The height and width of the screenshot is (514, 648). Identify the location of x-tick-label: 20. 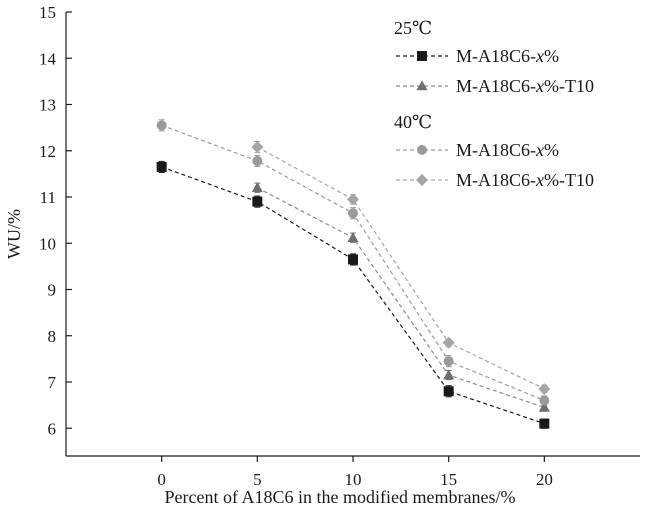
(544, 479).